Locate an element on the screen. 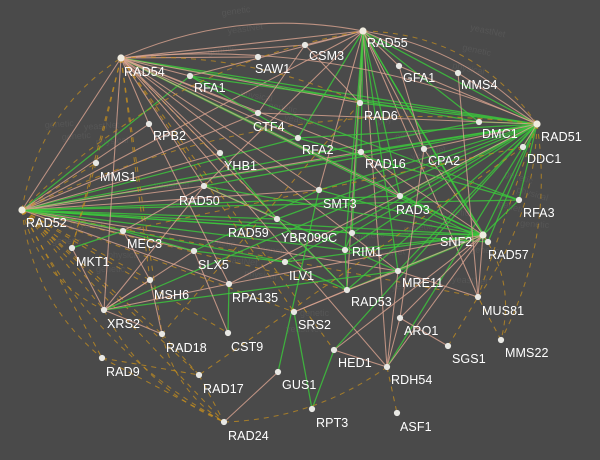 This screenshot has width=600, height=460. node-sgs1 is located at coordinates (448, 346).